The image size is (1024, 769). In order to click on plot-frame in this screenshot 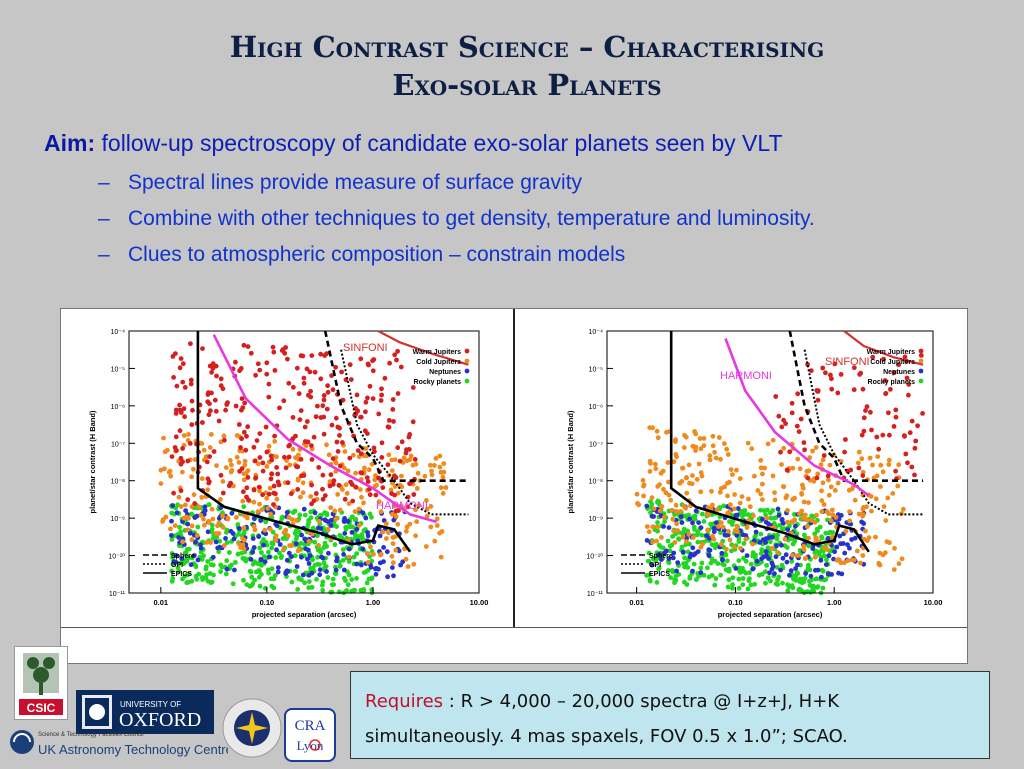, I will do `click(304, 462)`.